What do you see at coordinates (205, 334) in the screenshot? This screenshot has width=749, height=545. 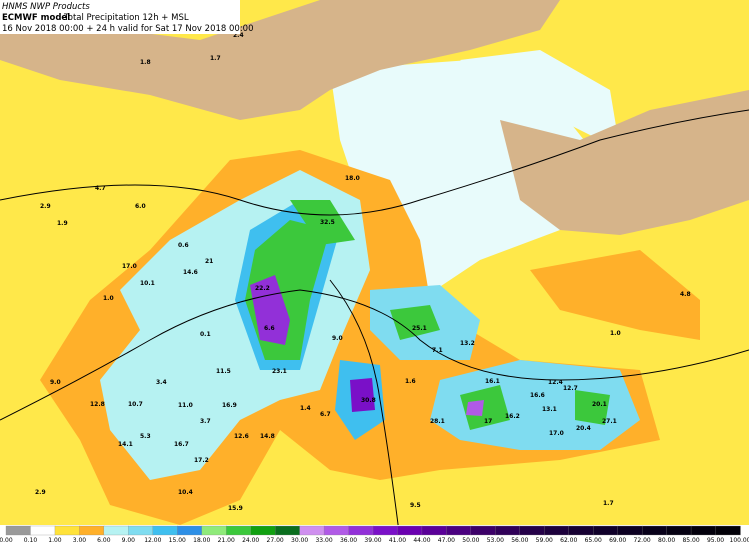 I see `map-label: 0.1` at bounding box center [205, 334].